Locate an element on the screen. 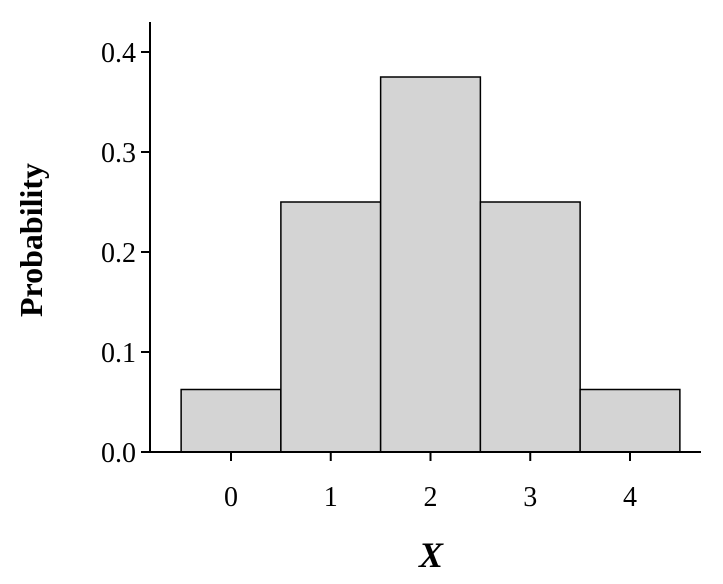 Image resolution: width=723 pixels, height=584 pixels. y-tick-label-0.1: 0.1 is located at coordinates (118, 353).